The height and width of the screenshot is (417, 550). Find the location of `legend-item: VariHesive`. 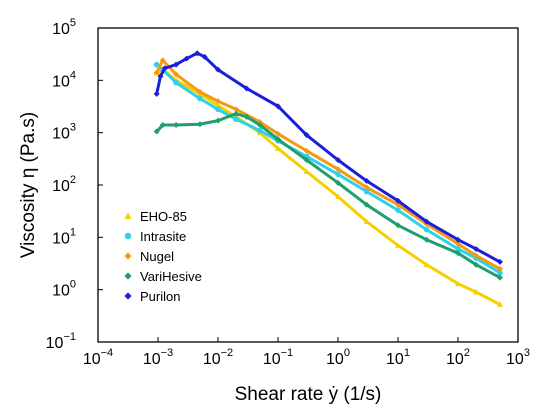

legend-item: VariHesive is located at coordinates (163, 276).